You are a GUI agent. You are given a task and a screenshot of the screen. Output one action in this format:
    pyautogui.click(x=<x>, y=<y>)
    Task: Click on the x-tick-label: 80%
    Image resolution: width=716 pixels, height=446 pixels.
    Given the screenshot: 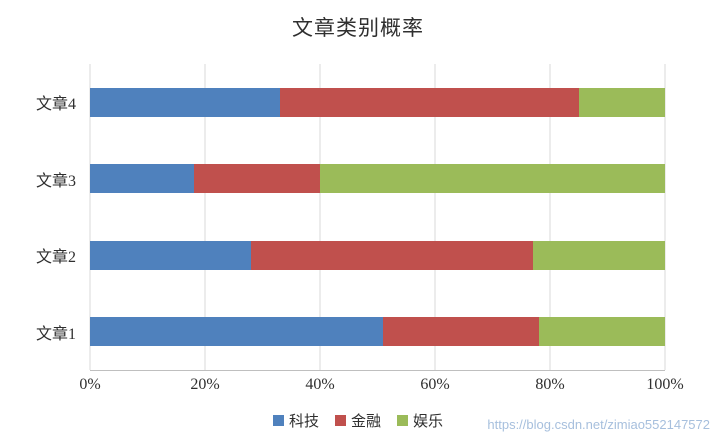 What is the action you would take?
    pyautogui.click(x=550, y=384)
    